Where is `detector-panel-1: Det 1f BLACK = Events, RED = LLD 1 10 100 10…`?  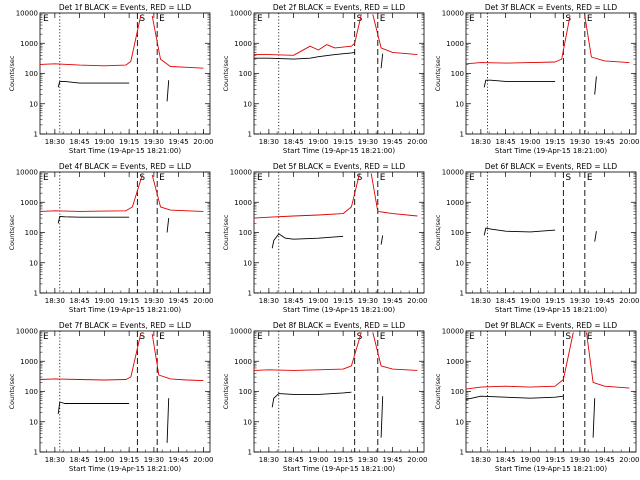
detector-panel-1: Det 1f BLACK = Events, RED = LLD 1 10 100 10… is located at coordinates (110, 79).